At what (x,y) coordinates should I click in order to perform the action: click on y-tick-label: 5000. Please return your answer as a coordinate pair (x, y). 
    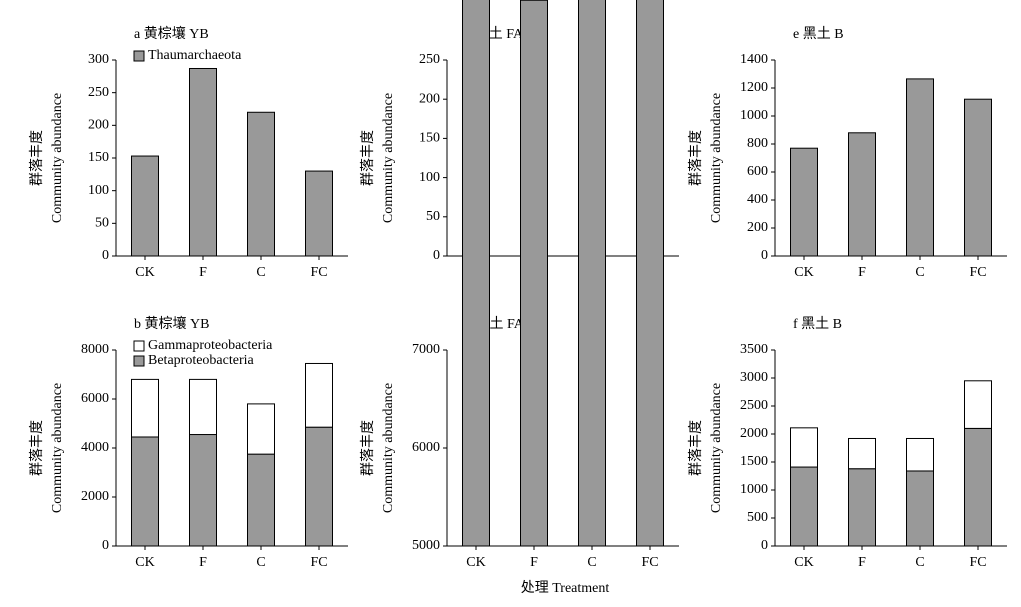
    Looking at the image, I should click on (426, 545).